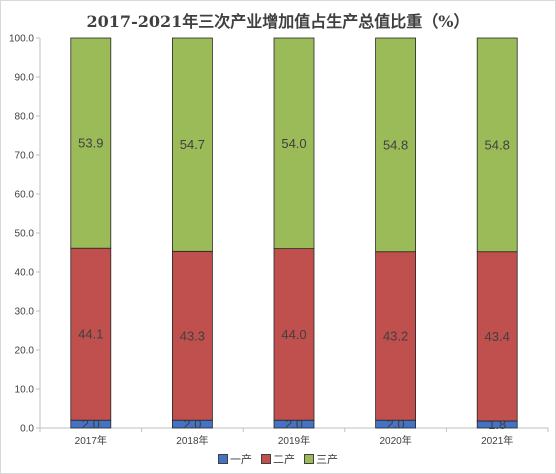 The image size is (556, 474). Describe the element at coordinates (25, 351) in the screenshot. I see `y-tick-label: 20.0` at that location.